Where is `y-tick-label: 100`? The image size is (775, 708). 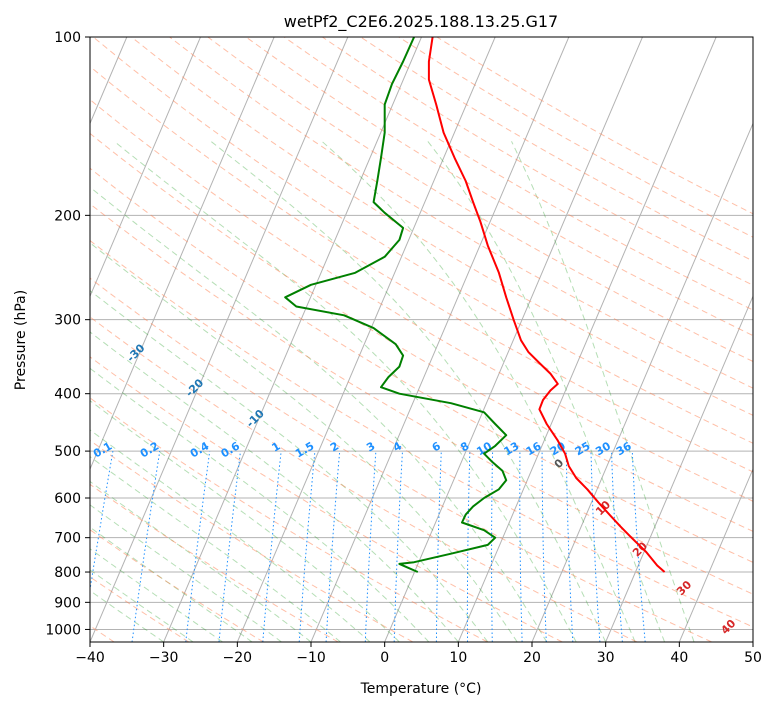
y-tick-label: 100 is located at coordinates (67, 38).